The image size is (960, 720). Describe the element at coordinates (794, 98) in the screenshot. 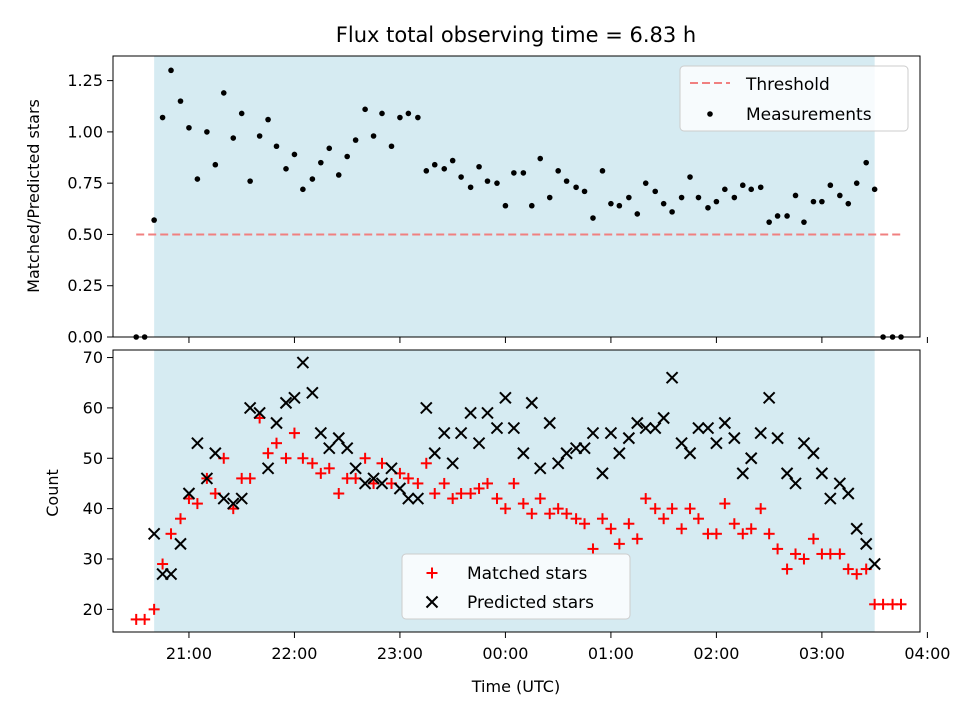

I see `ratio-legend-box` at that location.